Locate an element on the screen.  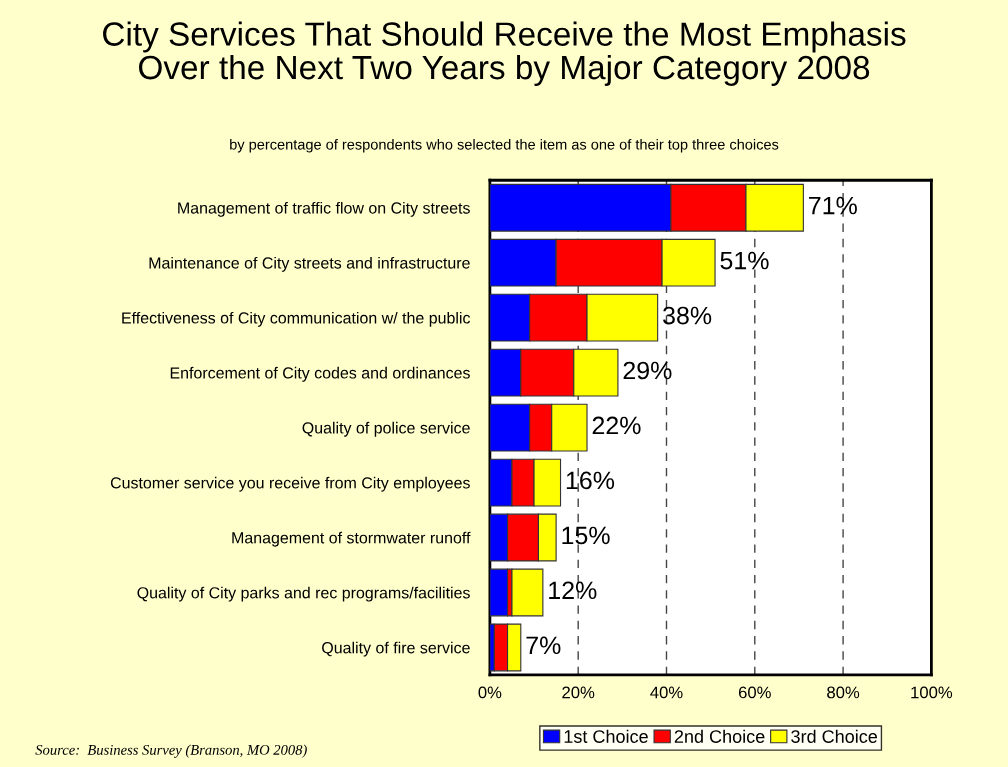
y-tick-label: Management of stormwater runoff is located at coordinates (351, 539).